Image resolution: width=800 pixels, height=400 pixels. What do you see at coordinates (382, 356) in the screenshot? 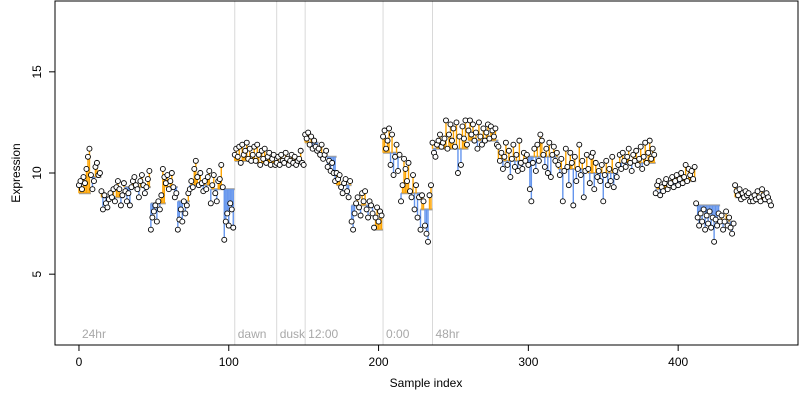
I see `x-axis: 0 100 200 300 400` at bounding box center [382, 356].